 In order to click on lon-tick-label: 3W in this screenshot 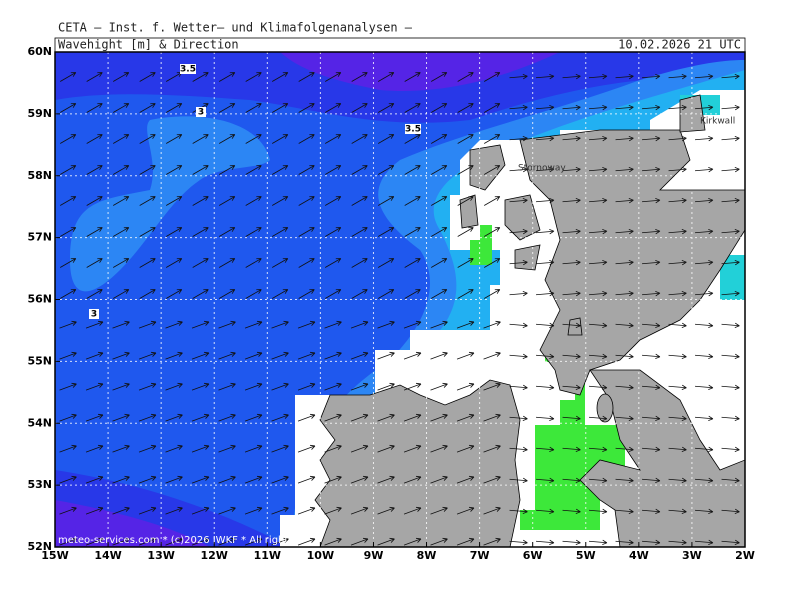, I will do `click(692, 555)`.